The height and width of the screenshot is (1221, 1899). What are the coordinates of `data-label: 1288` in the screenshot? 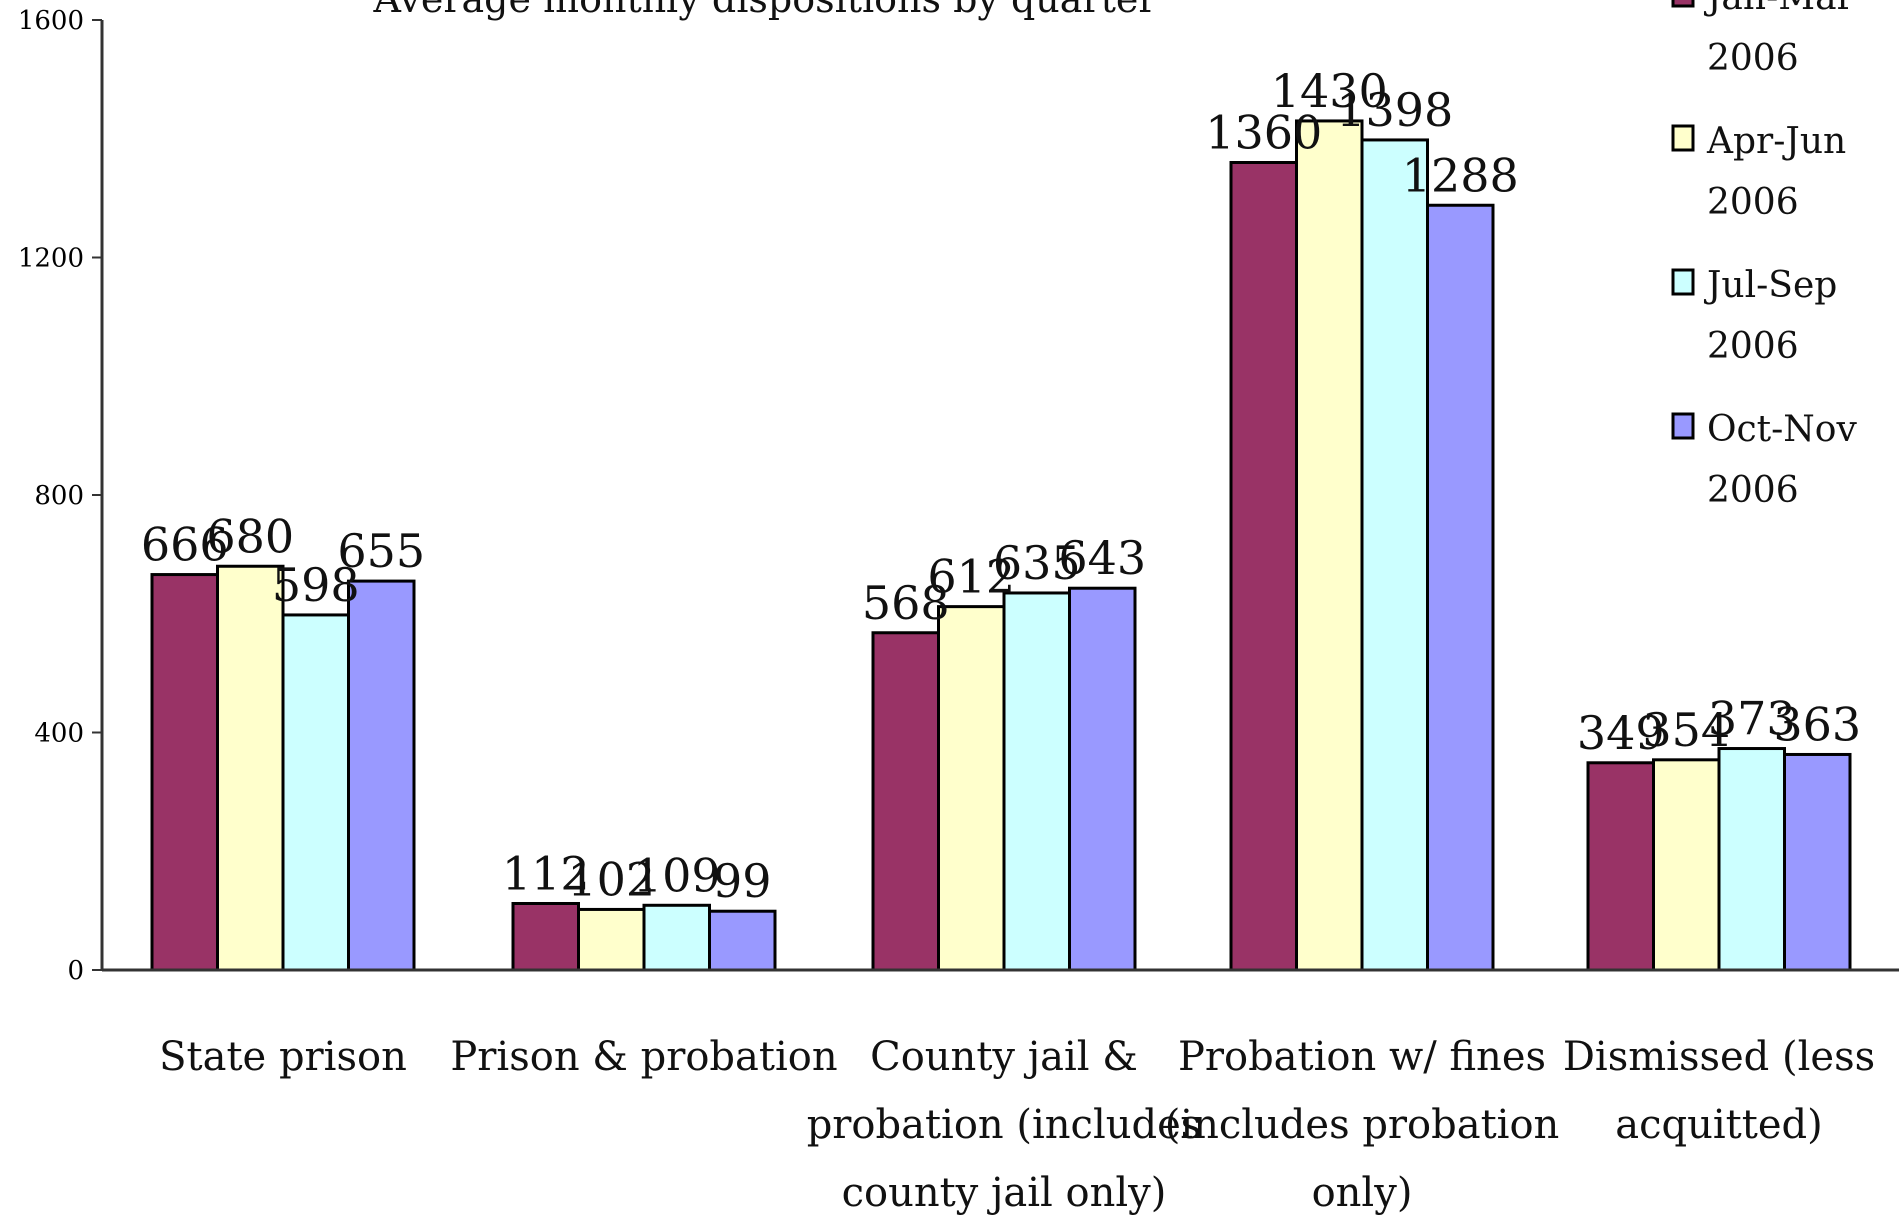 It's located at (1460, 175).